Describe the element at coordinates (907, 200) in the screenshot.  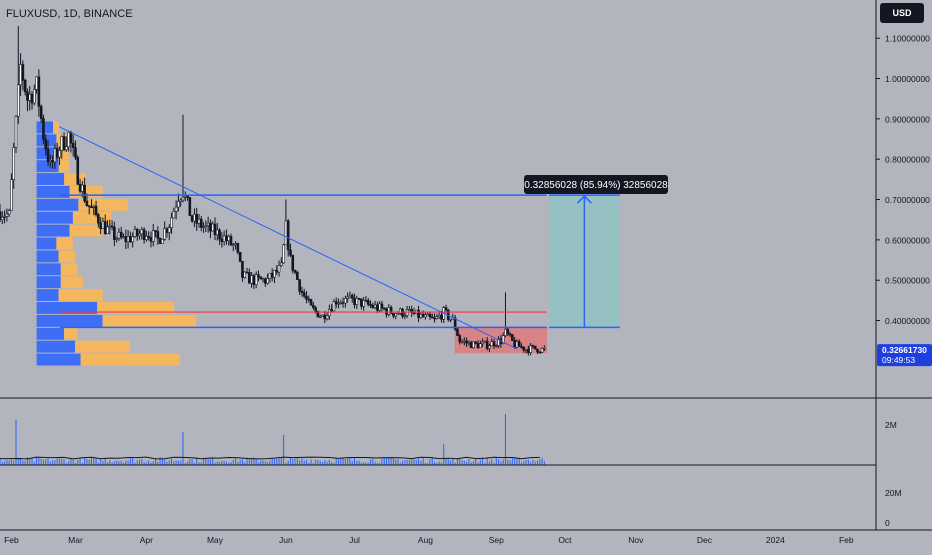
I see `price-tick-label: 0.70000000` at that location.